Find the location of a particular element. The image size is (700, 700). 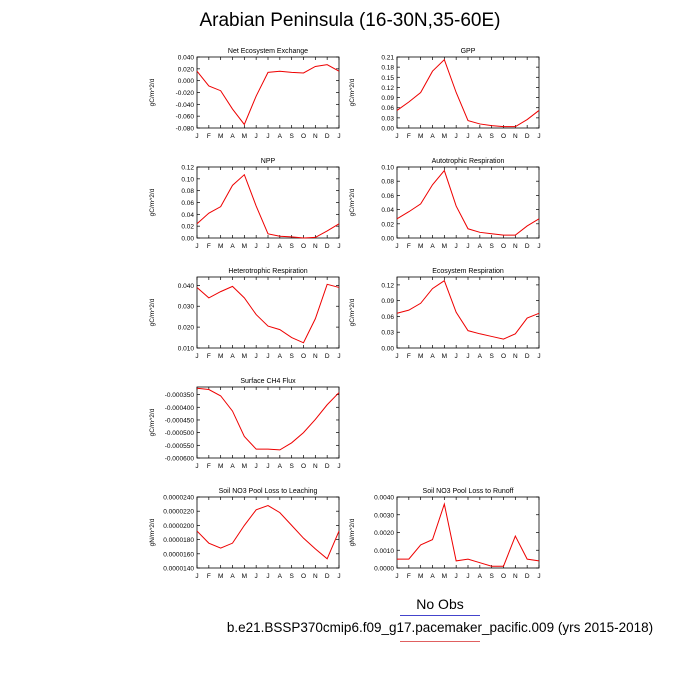

chart-title: Net Ecosystem Exchange is located at coordinates (268, 51).